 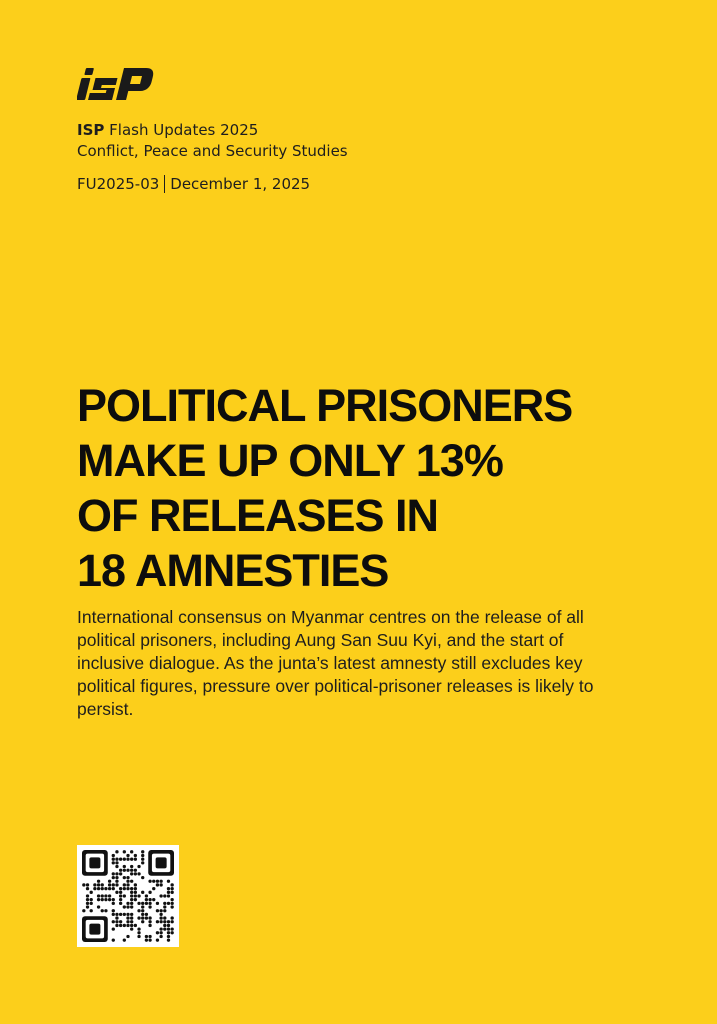 I want to click on title-line: 18 AMNESTIES, so click(x=233, y=570).